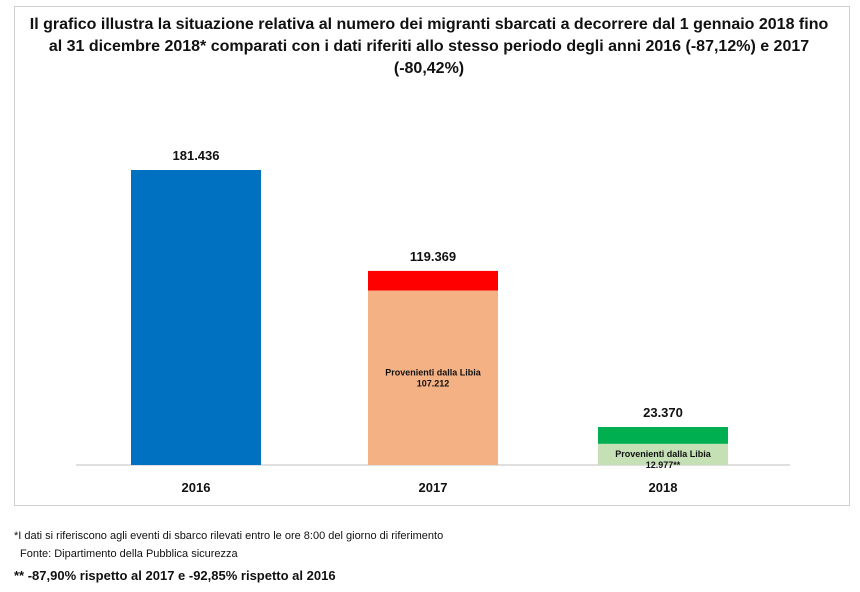  Describe the element at coordinates (663, 435) in the screenshot. I see `bar-2018-other` at that location.